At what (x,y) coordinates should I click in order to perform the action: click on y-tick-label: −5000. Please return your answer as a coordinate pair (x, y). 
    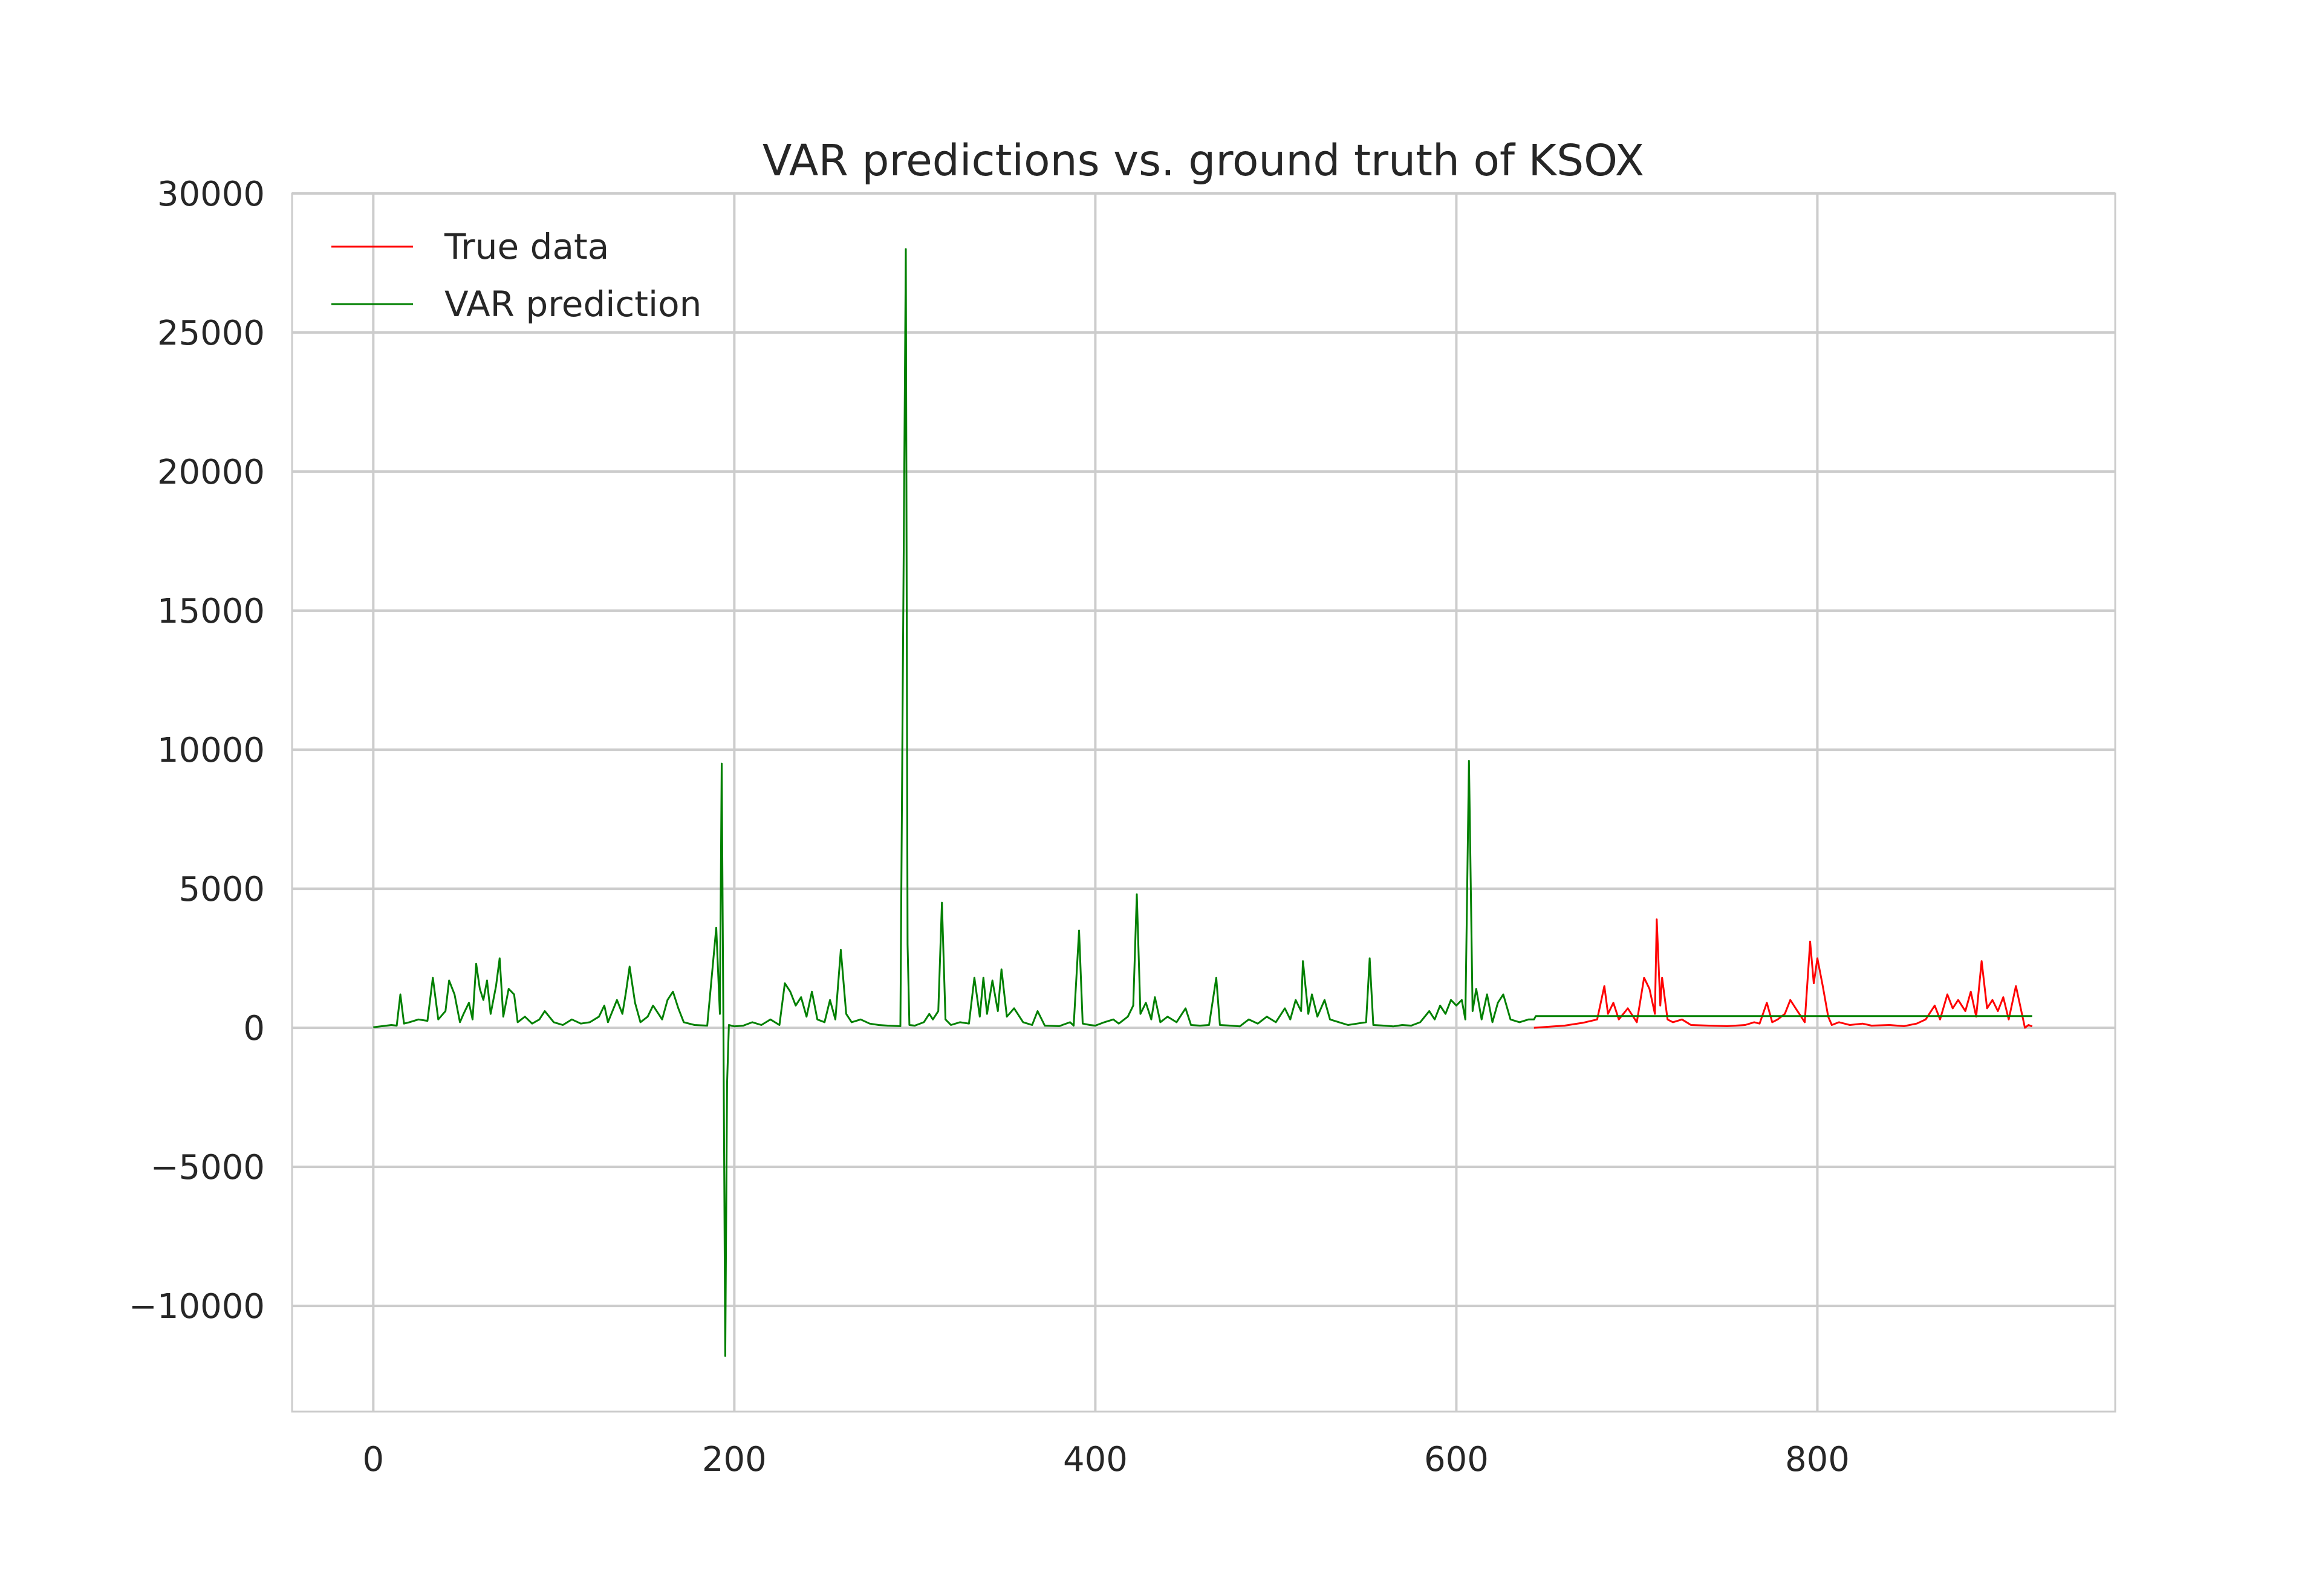
    Looking at the image, I should click on (208, 1167).